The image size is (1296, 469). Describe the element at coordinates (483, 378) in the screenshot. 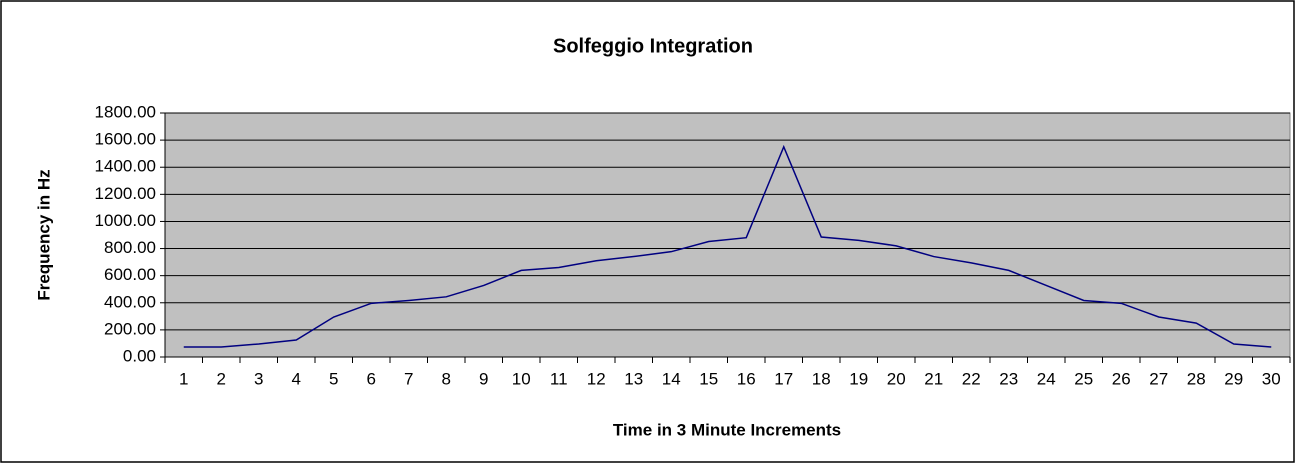

I see `x-tick-label: 9` at that location.